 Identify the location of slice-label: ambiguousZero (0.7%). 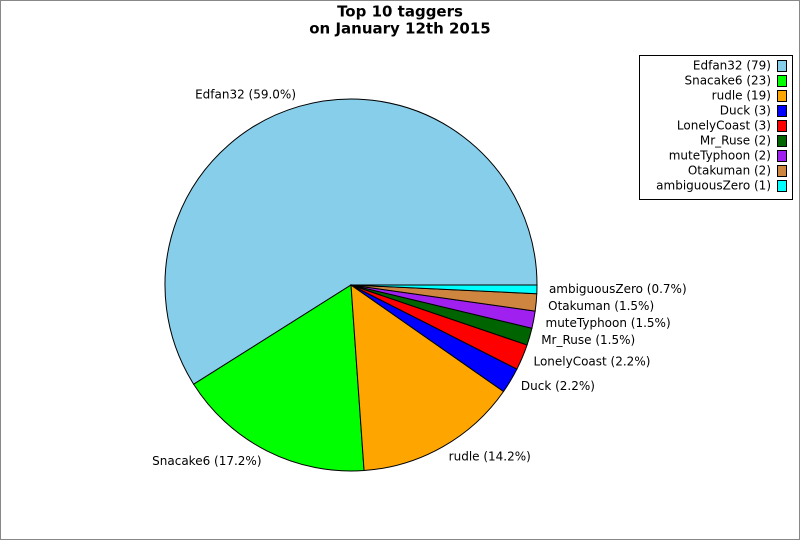
(618, 289).